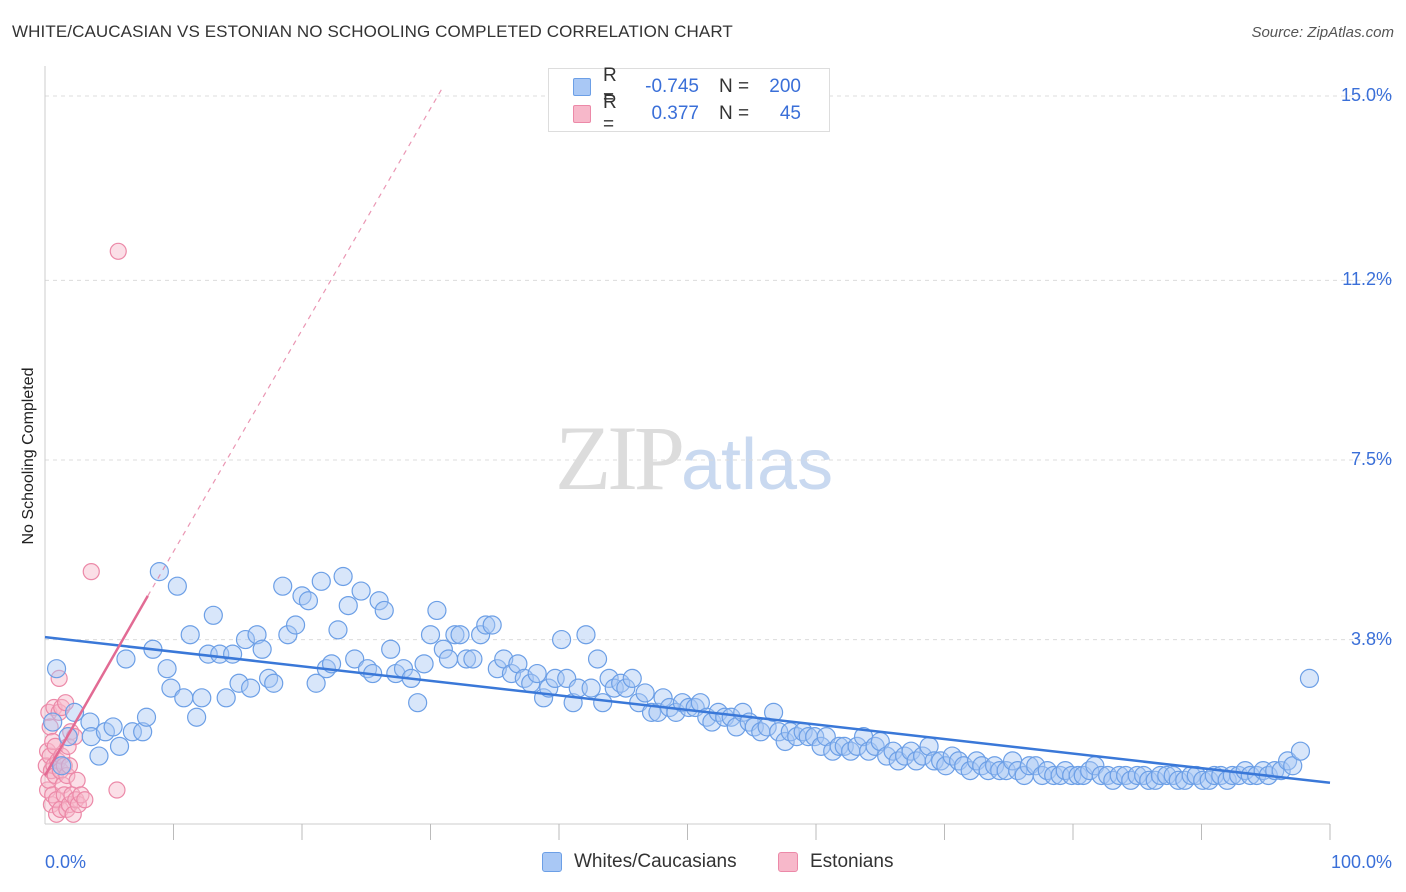  What do you see at coordinates (1371, 459) in the screenshot?
I see `y-tick-label: 7.5%` at bounding box center [1371, 459].